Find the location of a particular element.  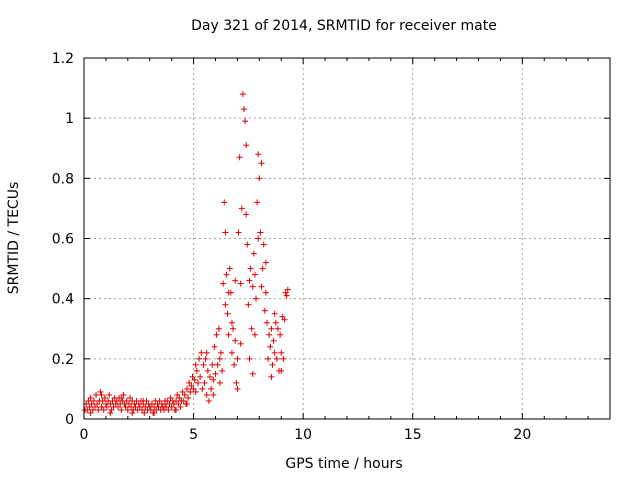

x-tick-label: 20 is located at coordinates (522, 435).